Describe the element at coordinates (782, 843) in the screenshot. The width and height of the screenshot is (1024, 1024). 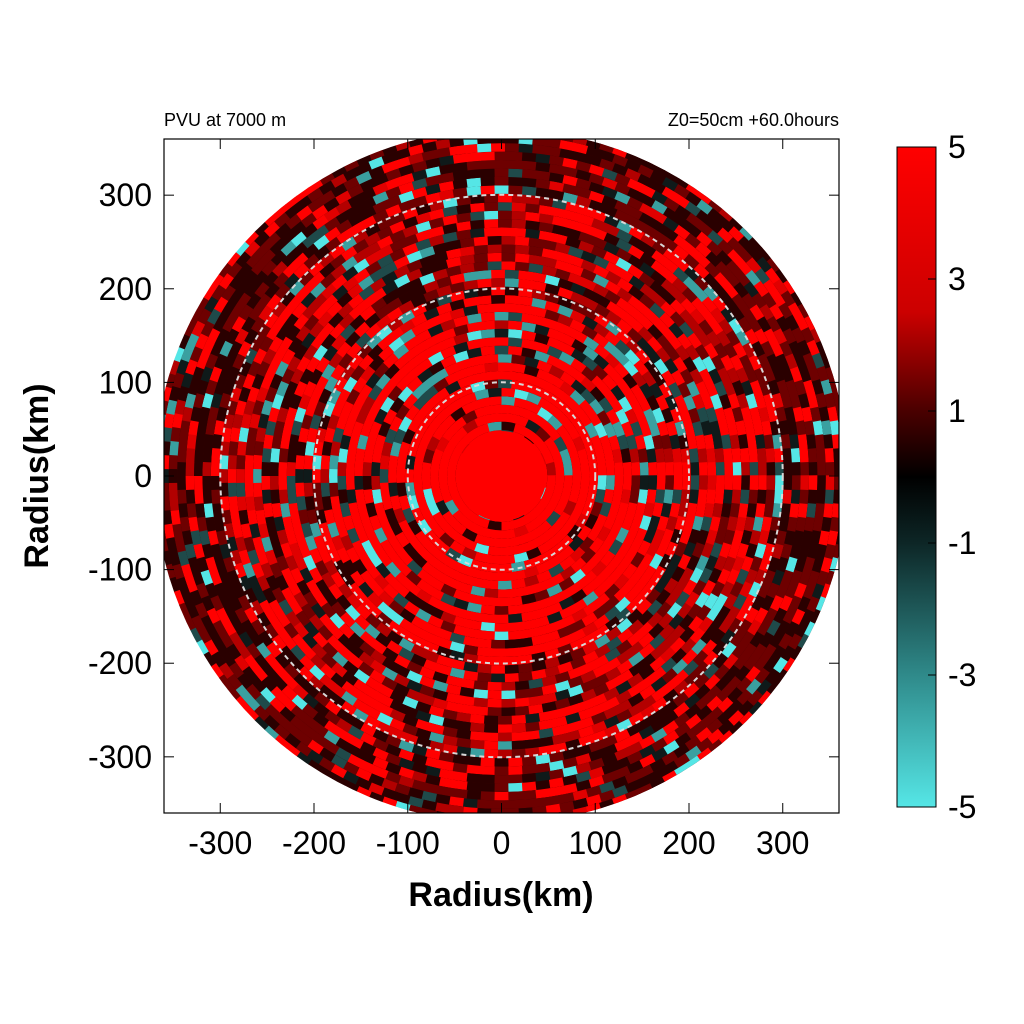
I see `x-tick-label: 300` at that location.